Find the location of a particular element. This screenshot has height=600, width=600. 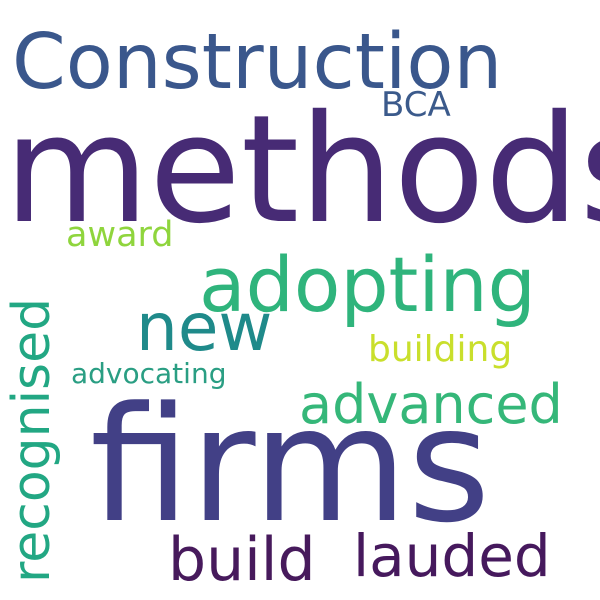

word-new: new is located at coordinates (204, 327).